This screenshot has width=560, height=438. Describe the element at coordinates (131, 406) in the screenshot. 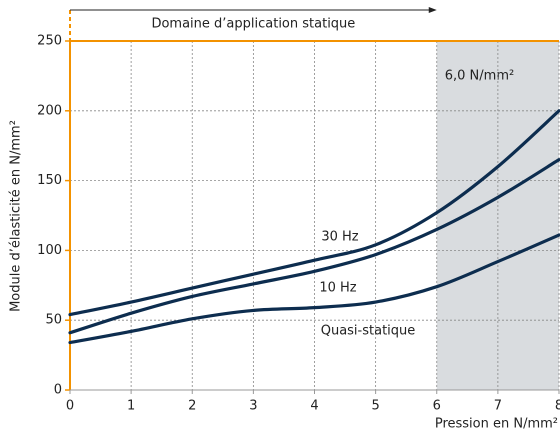

I see `x-tick-label: 1` at that location.